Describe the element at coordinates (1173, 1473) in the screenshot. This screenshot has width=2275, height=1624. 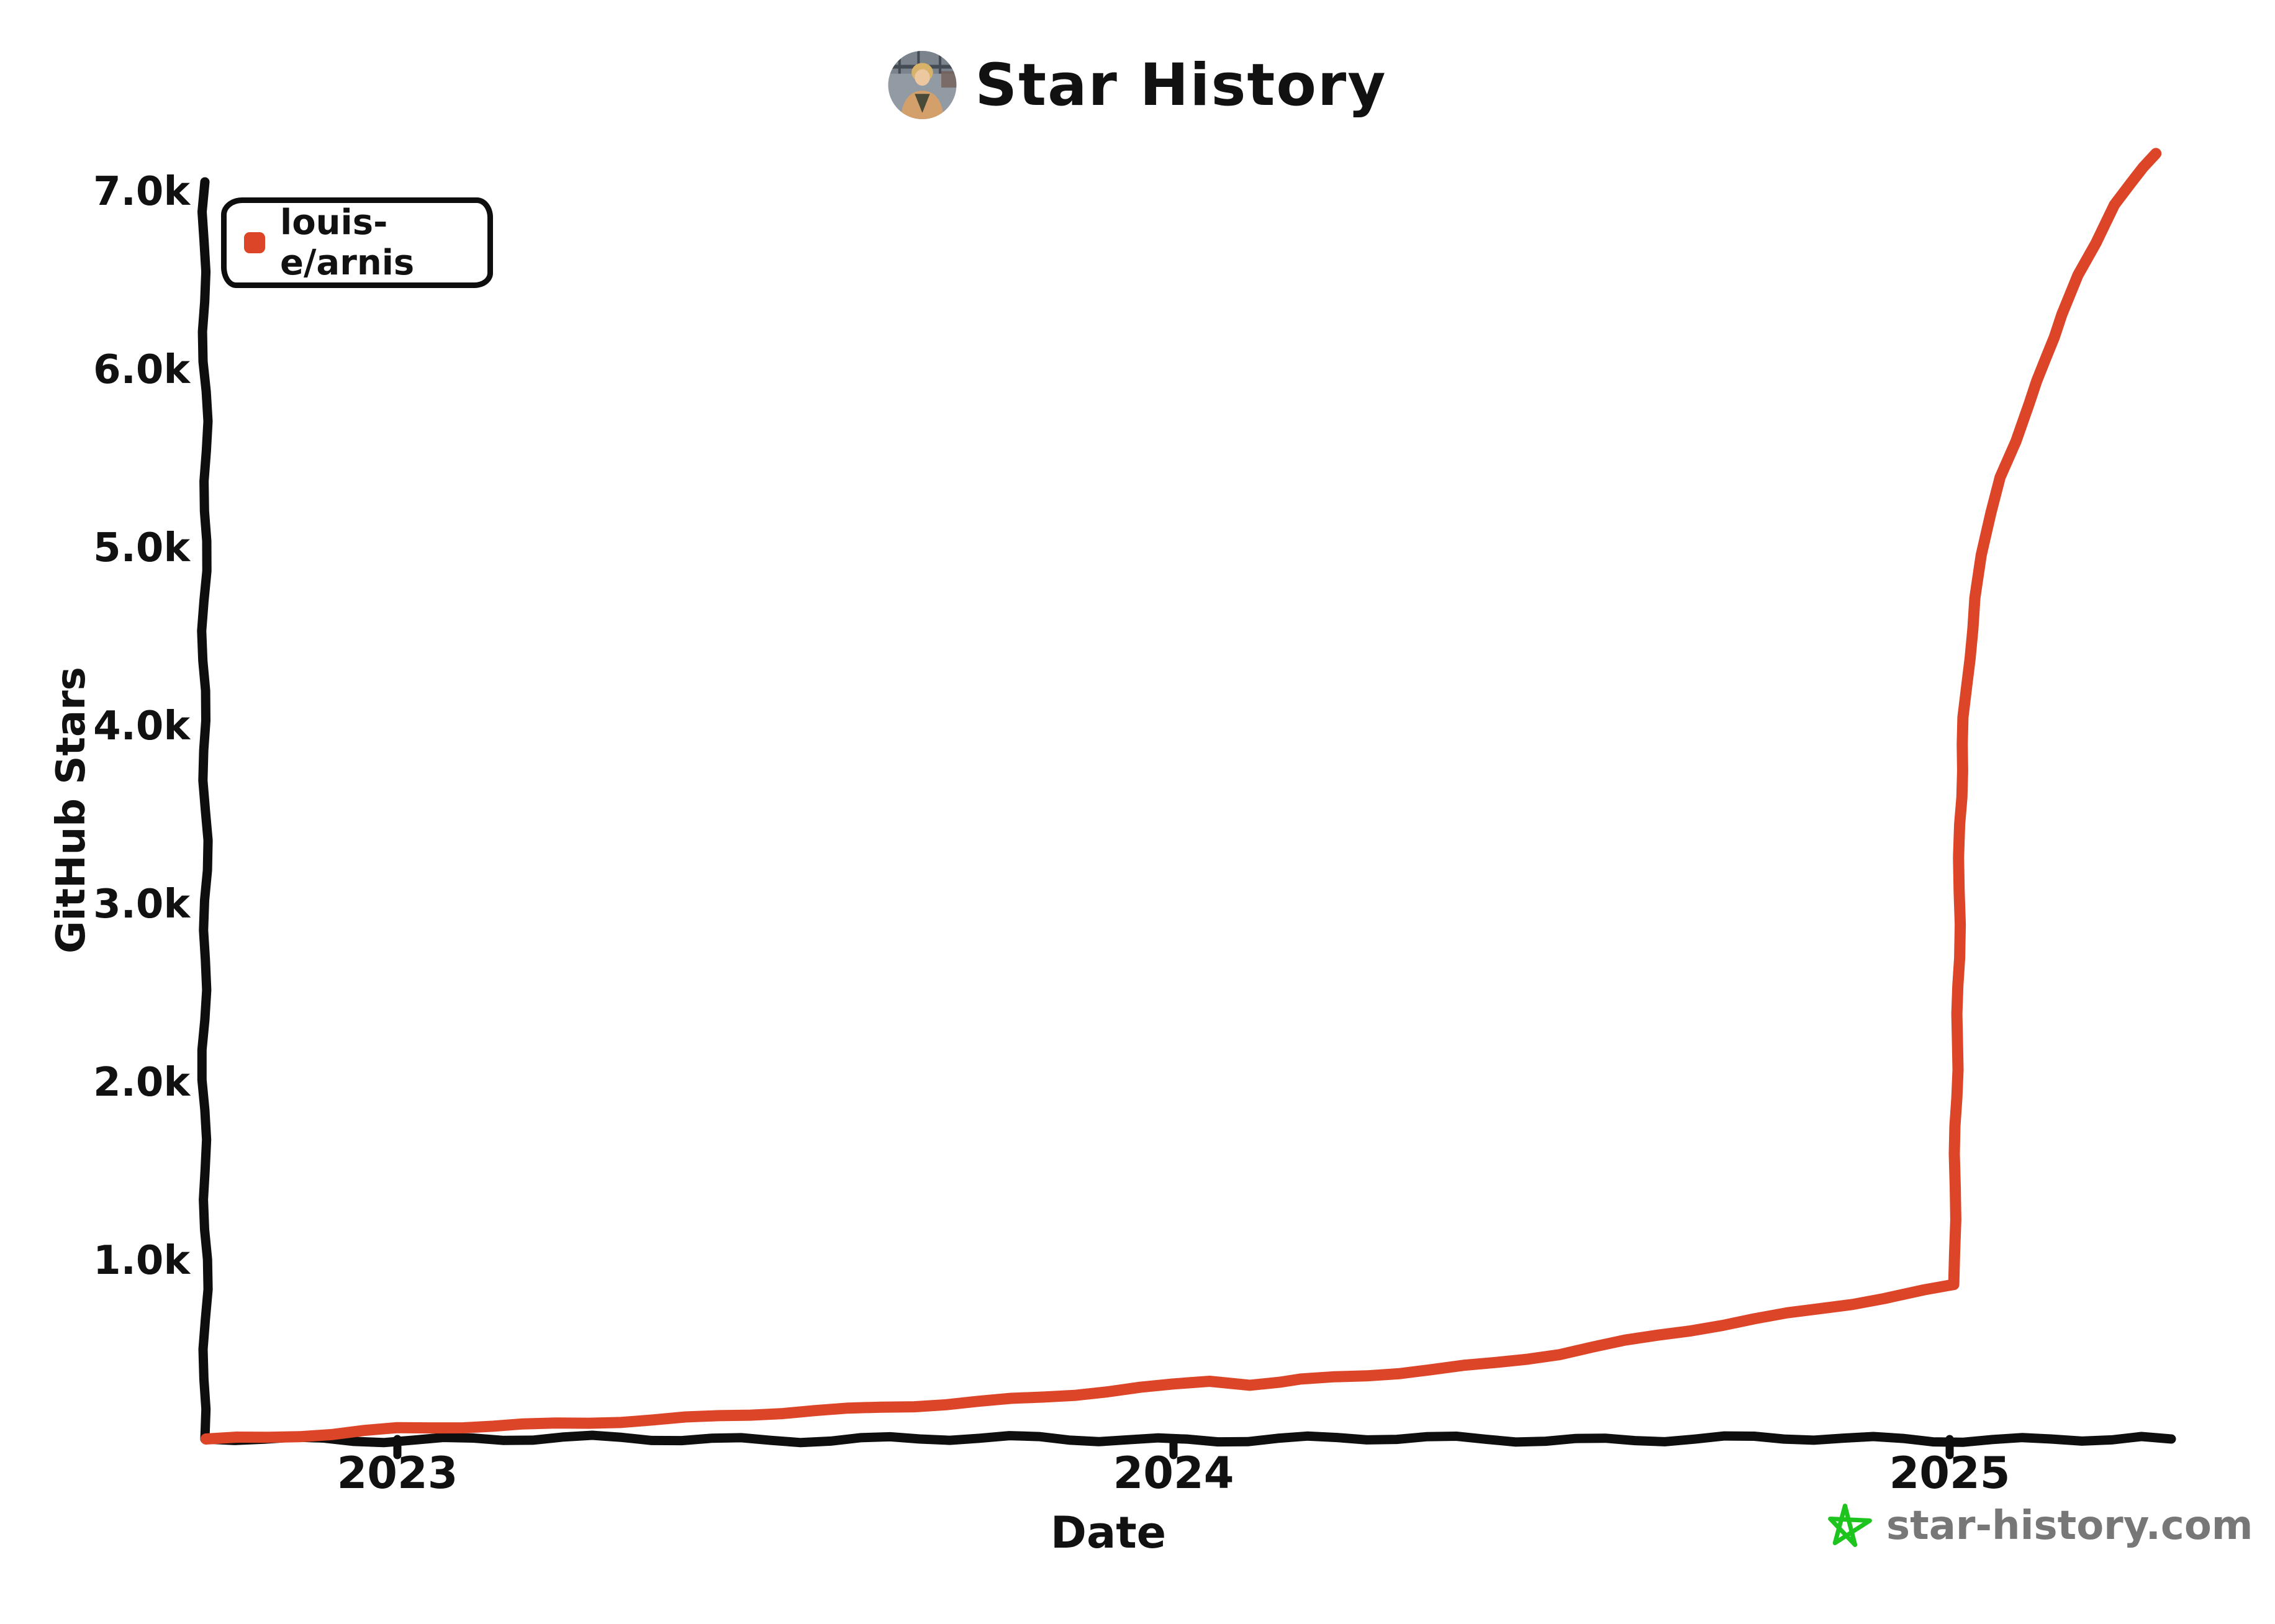
I see `x-tick-label: 2024` at that location.